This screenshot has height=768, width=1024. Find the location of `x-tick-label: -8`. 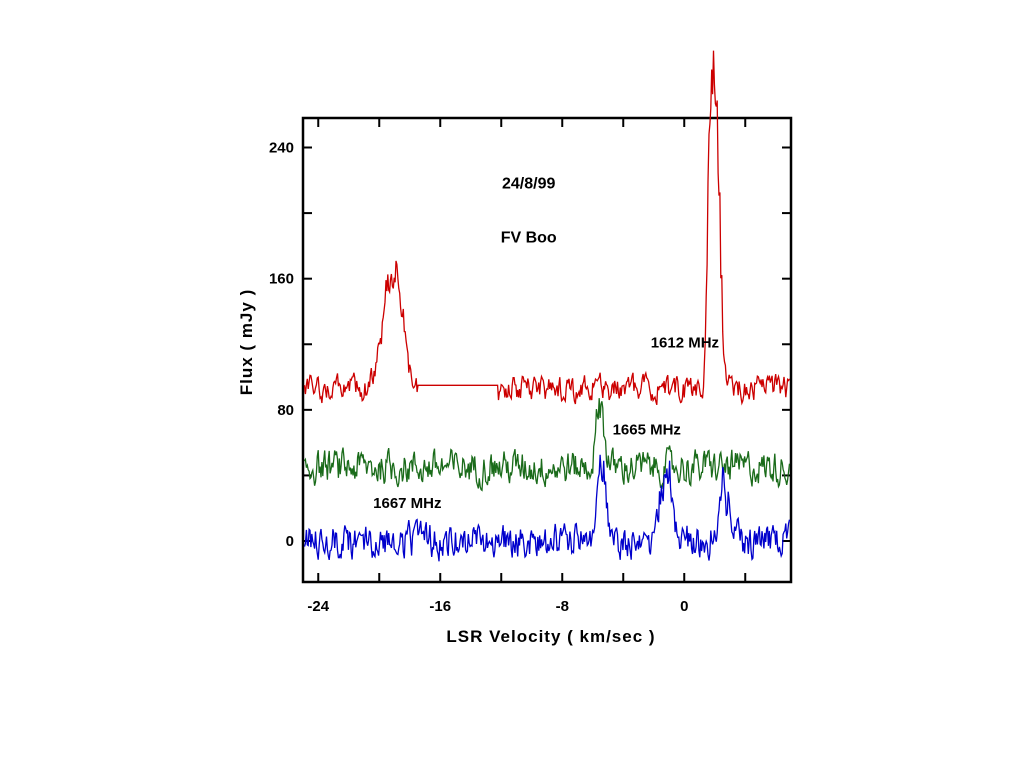

x-tick-label: -8 is located at coordinates (562, 606).